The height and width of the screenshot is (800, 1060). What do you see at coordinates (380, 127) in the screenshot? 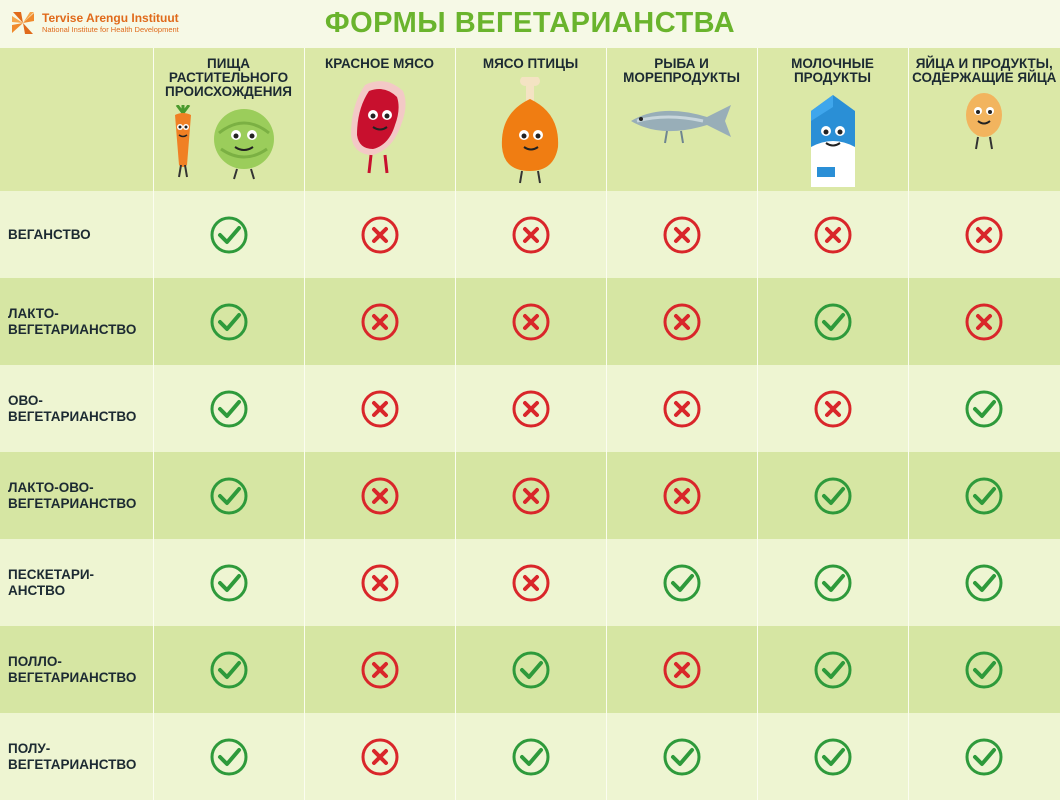
I see `red-meat-icon` at bounding box center [380, 127].